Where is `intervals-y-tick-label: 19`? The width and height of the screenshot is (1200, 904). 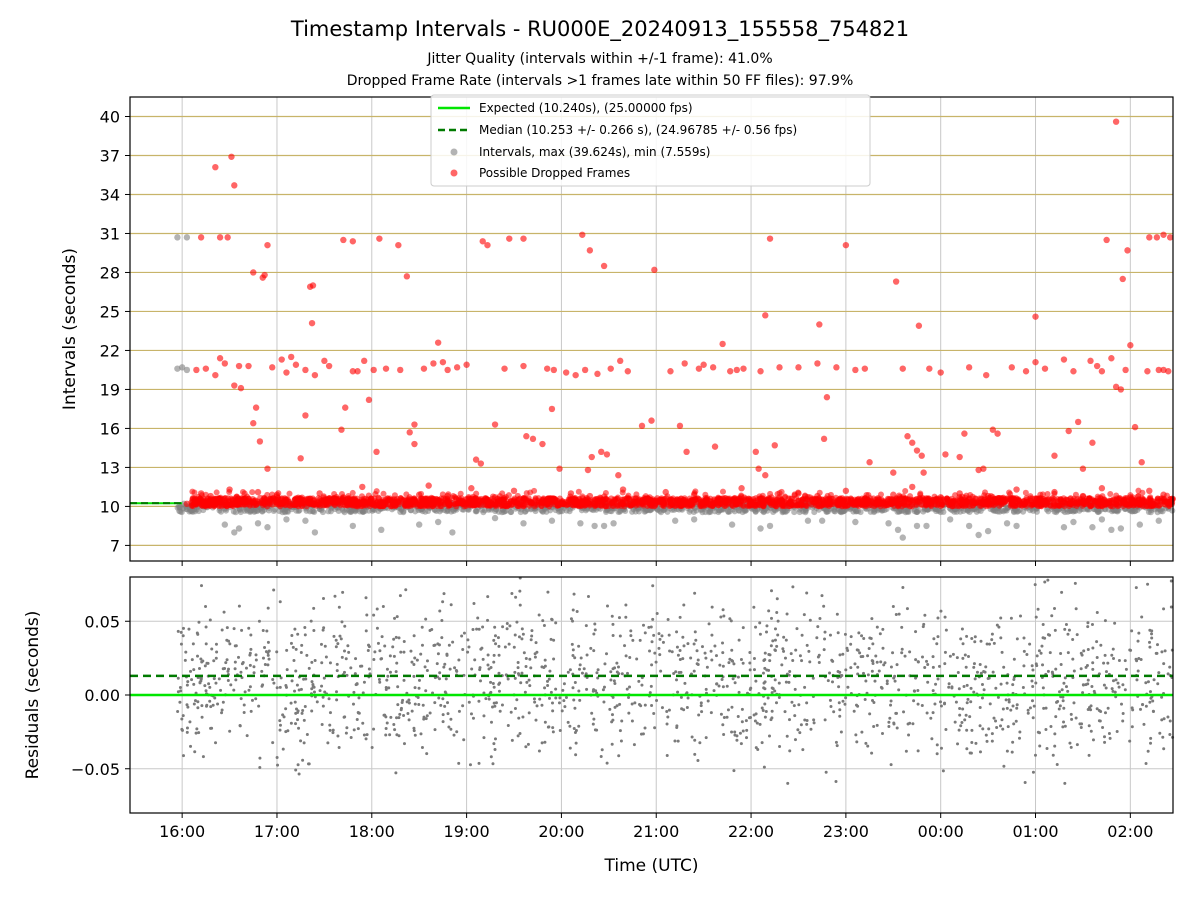 intervals-y-tick-label: 19 is located at coordinates (110, 389).